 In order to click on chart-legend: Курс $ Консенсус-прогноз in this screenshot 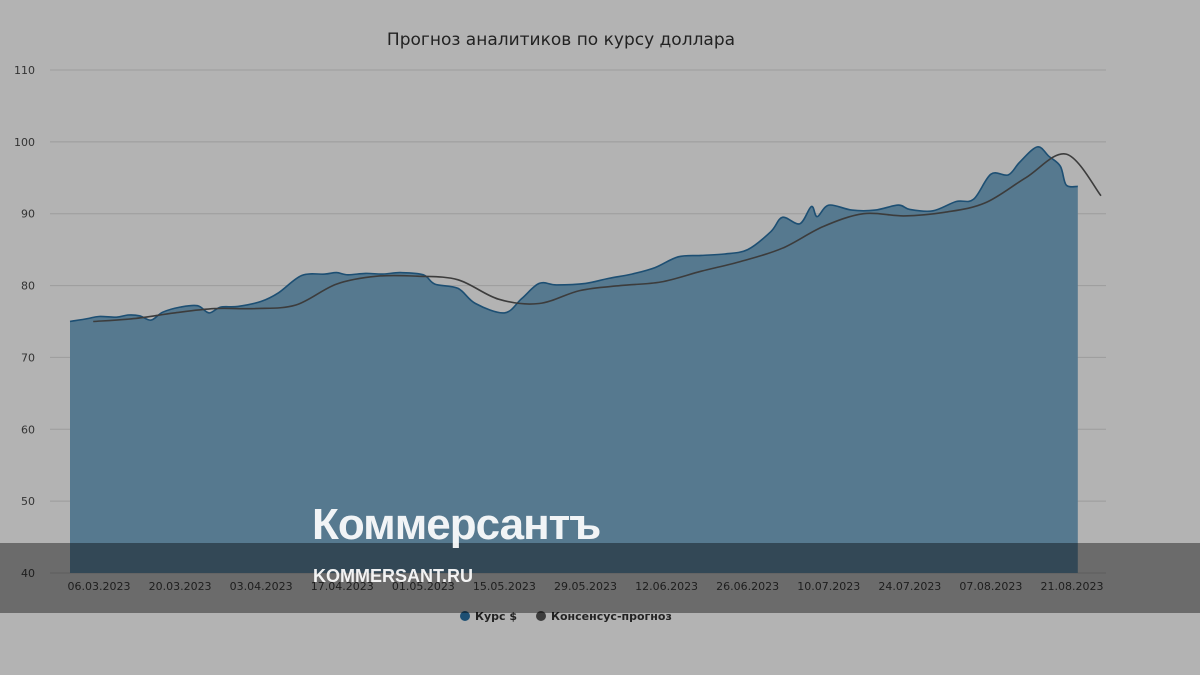, I will do `click(566, 616)`.